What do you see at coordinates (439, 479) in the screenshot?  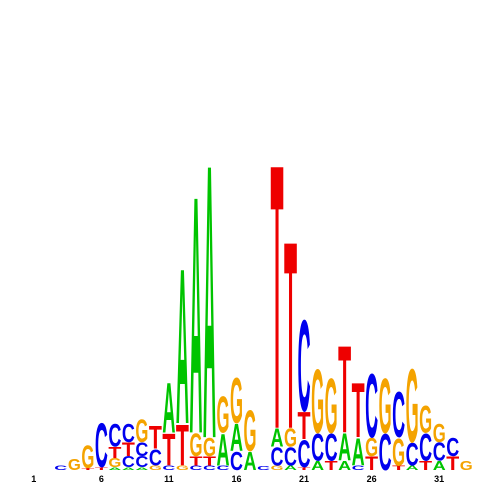 I see `x-tick-label: 31` at bounding box center [439, 479].